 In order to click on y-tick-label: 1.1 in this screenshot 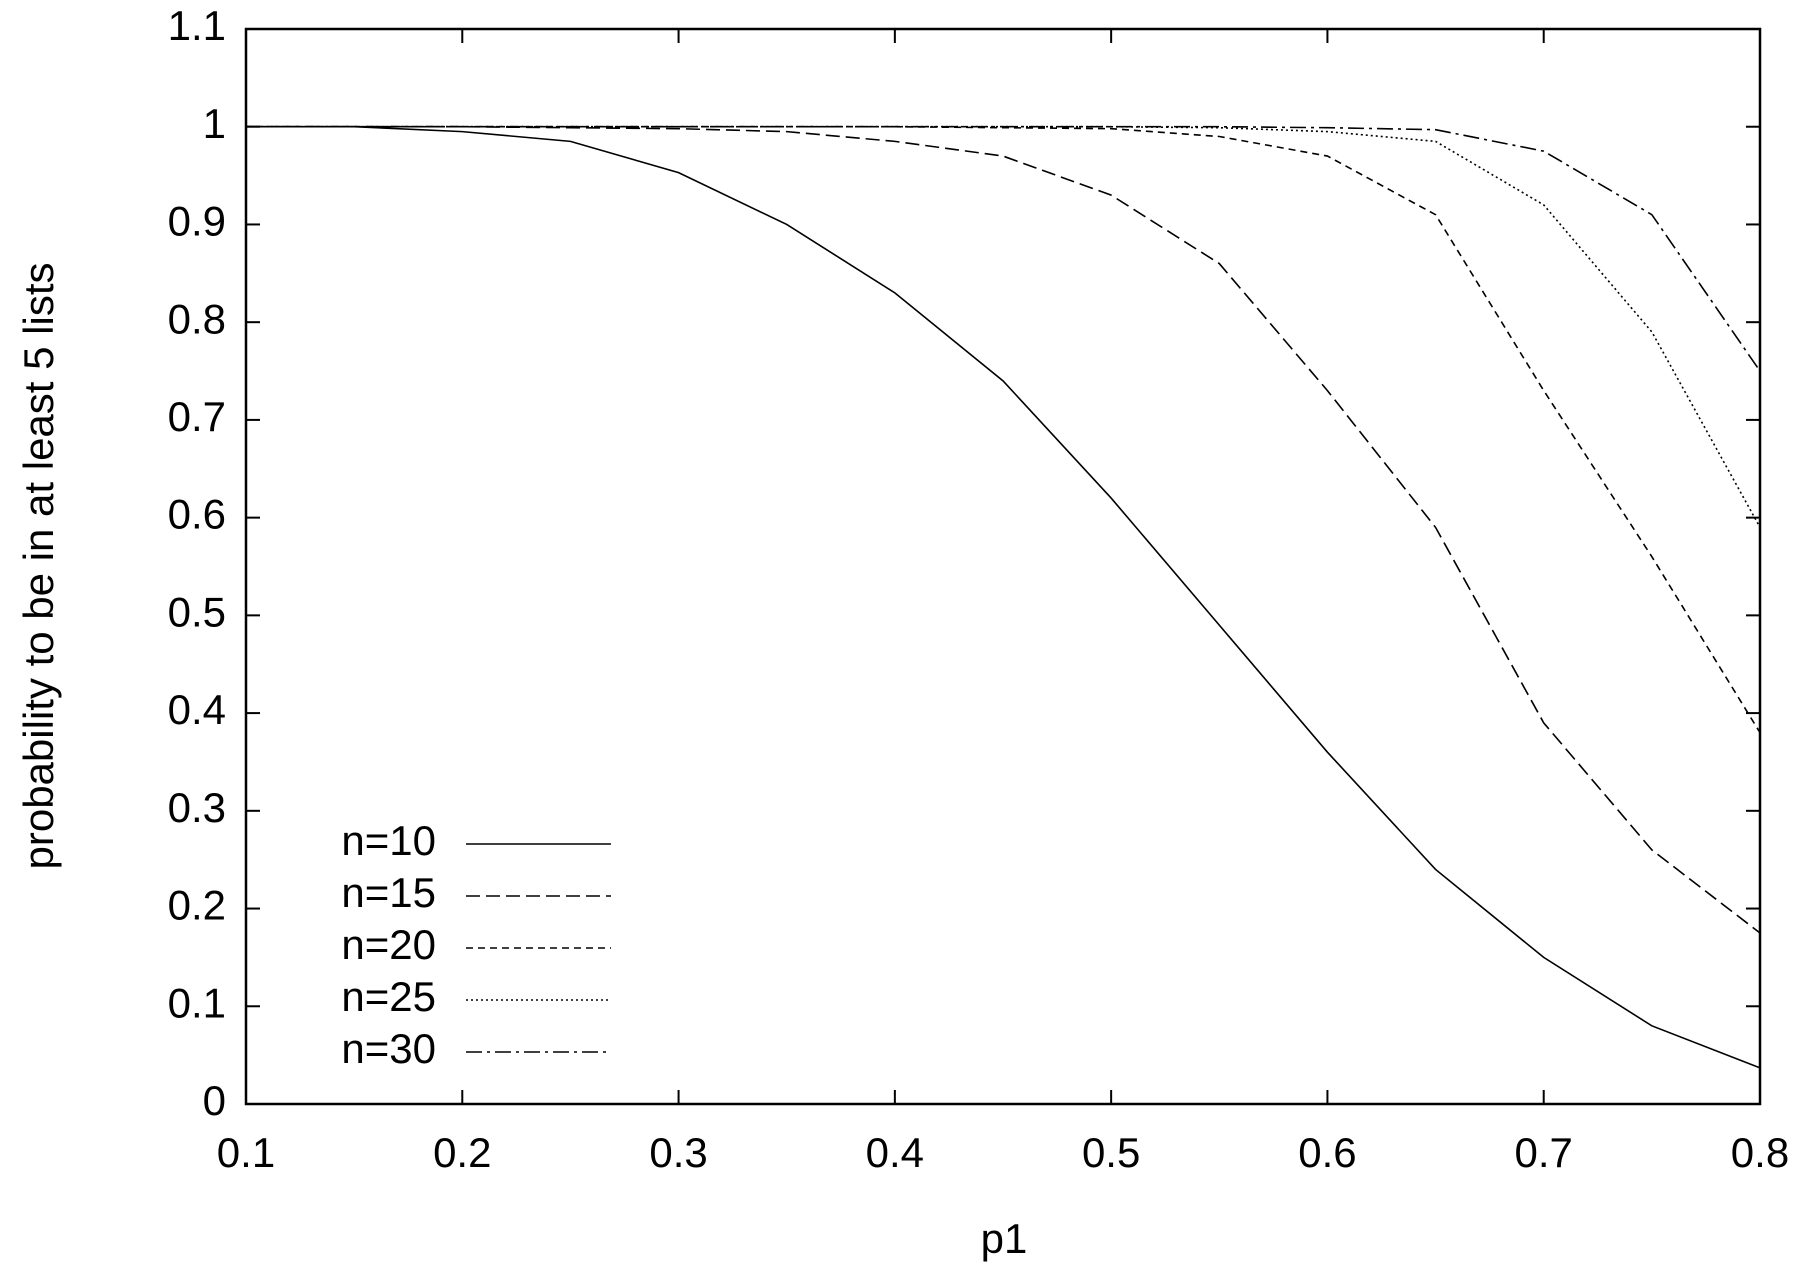, I will do `click(197, 25)`.